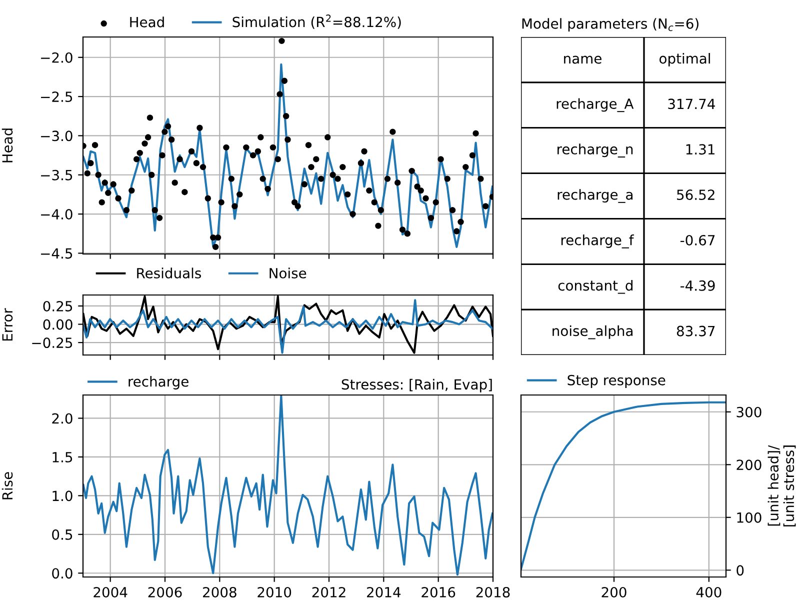 The image size is (811, 611). What do you see at coordinates (749, 465) in the screenshot?
I see `y2-tick-label: 200` at bounding box center [749, 465].